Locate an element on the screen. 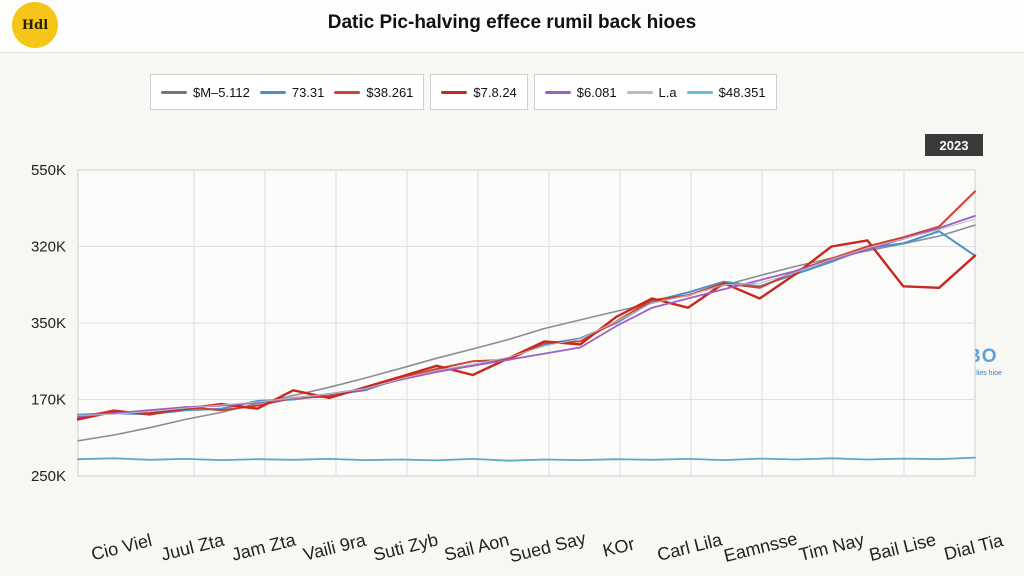  x-tick-label: Jam Zta is located at coordinates (264, 546).